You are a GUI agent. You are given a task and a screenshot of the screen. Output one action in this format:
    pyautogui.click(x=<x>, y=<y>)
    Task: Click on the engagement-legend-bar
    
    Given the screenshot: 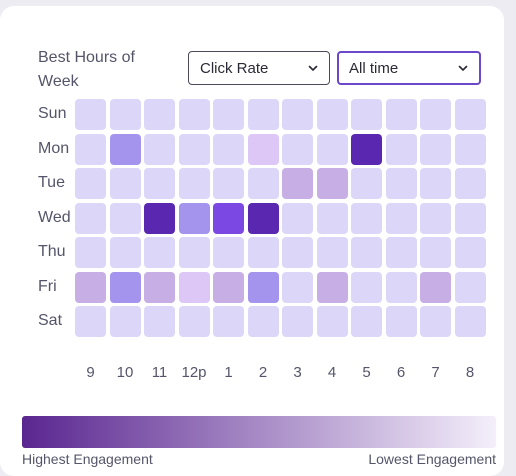 What is the action you would take?
    pyautogui.click(x=259, y=432)
    